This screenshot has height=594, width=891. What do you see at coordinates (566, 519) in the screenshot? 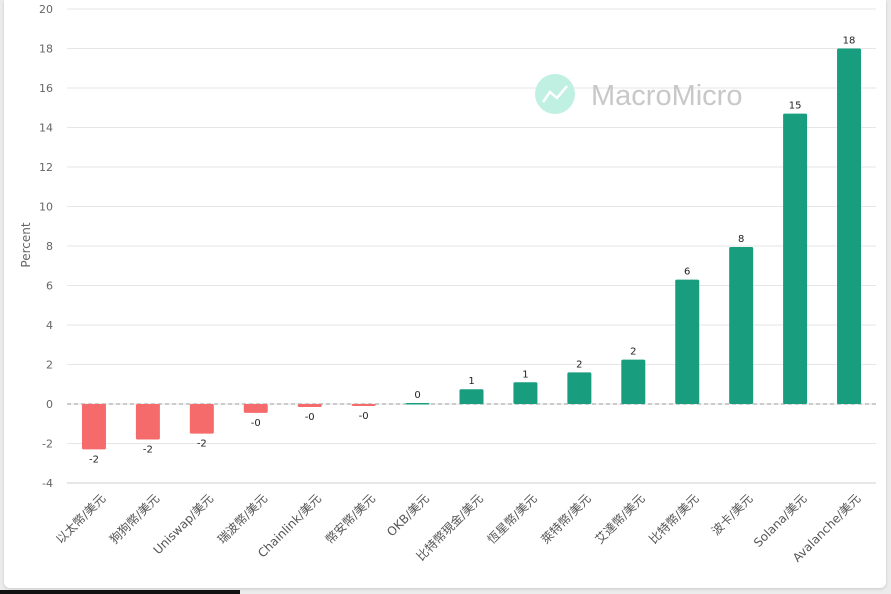
I see `x-tick-label: 萊特幣/美元` at bounding box center [566, 519].